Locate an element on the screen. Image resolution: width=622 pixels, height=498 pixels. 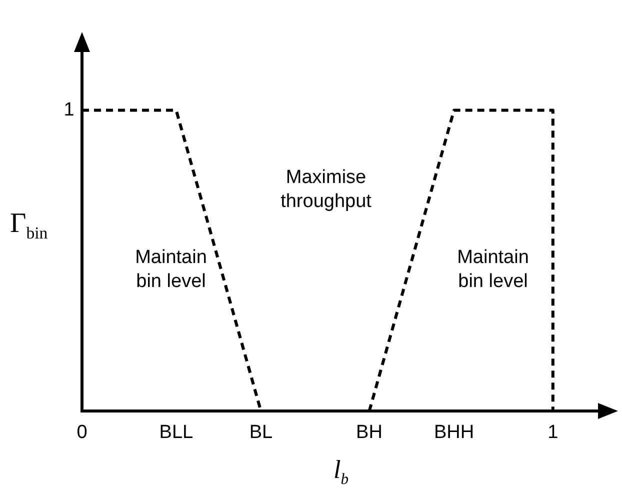
x-tick-label: 0 is located at coordinates (82, 432).